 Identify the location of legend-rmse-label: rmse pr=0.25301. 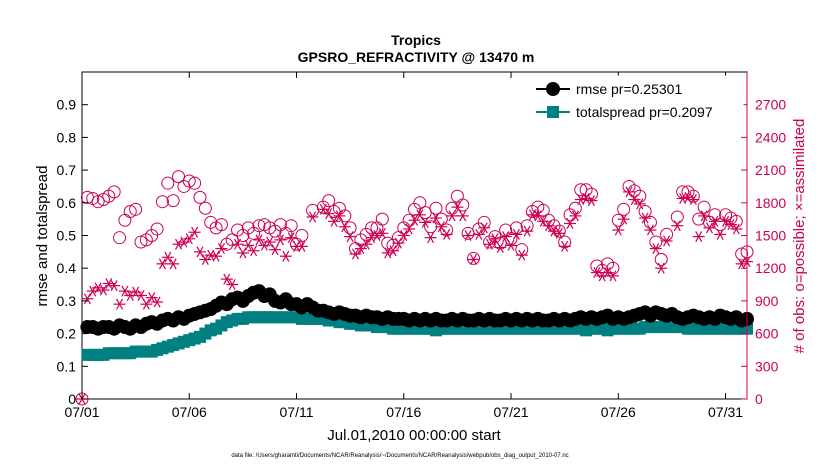
(629, 89).